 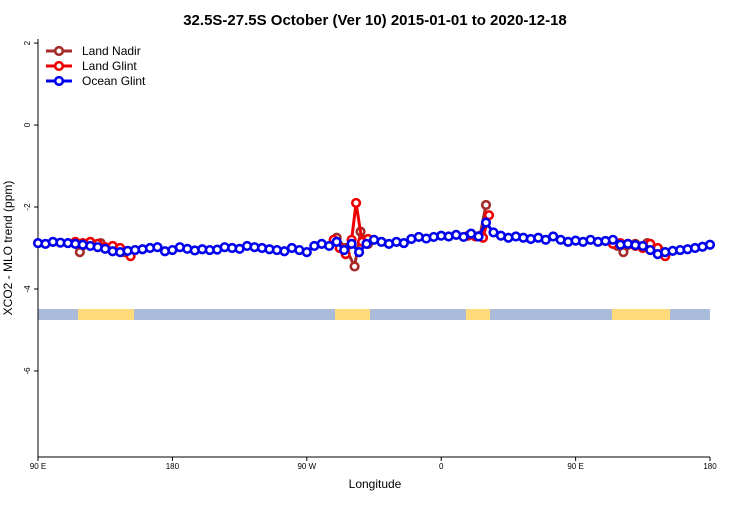 I want to click on y-tick-label: -6, so click(x=27, y=371).